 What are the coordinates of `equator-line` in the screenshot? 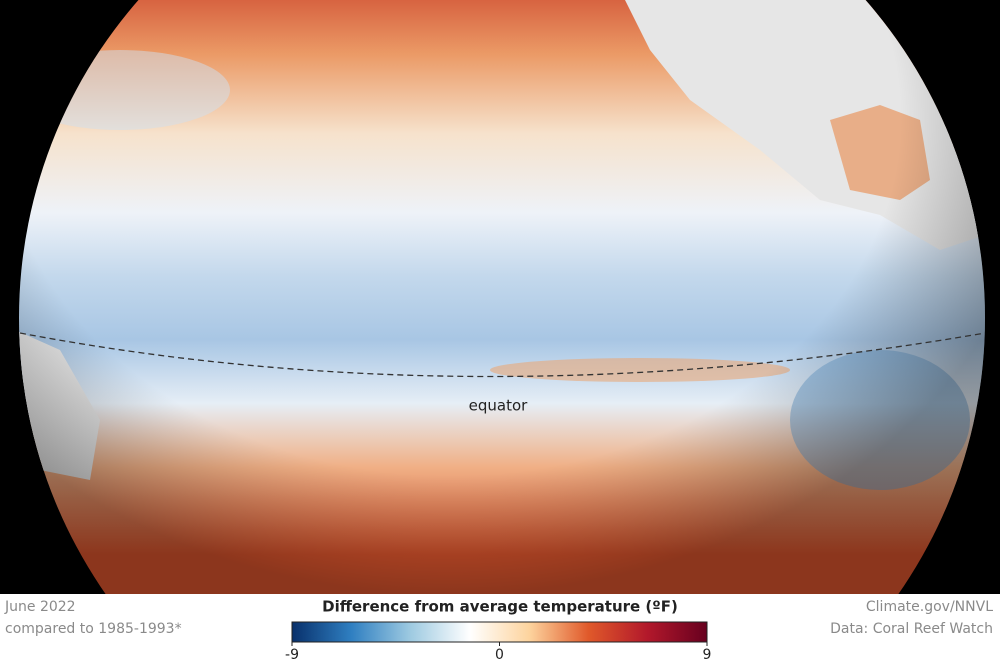 It's located at (502, 355).